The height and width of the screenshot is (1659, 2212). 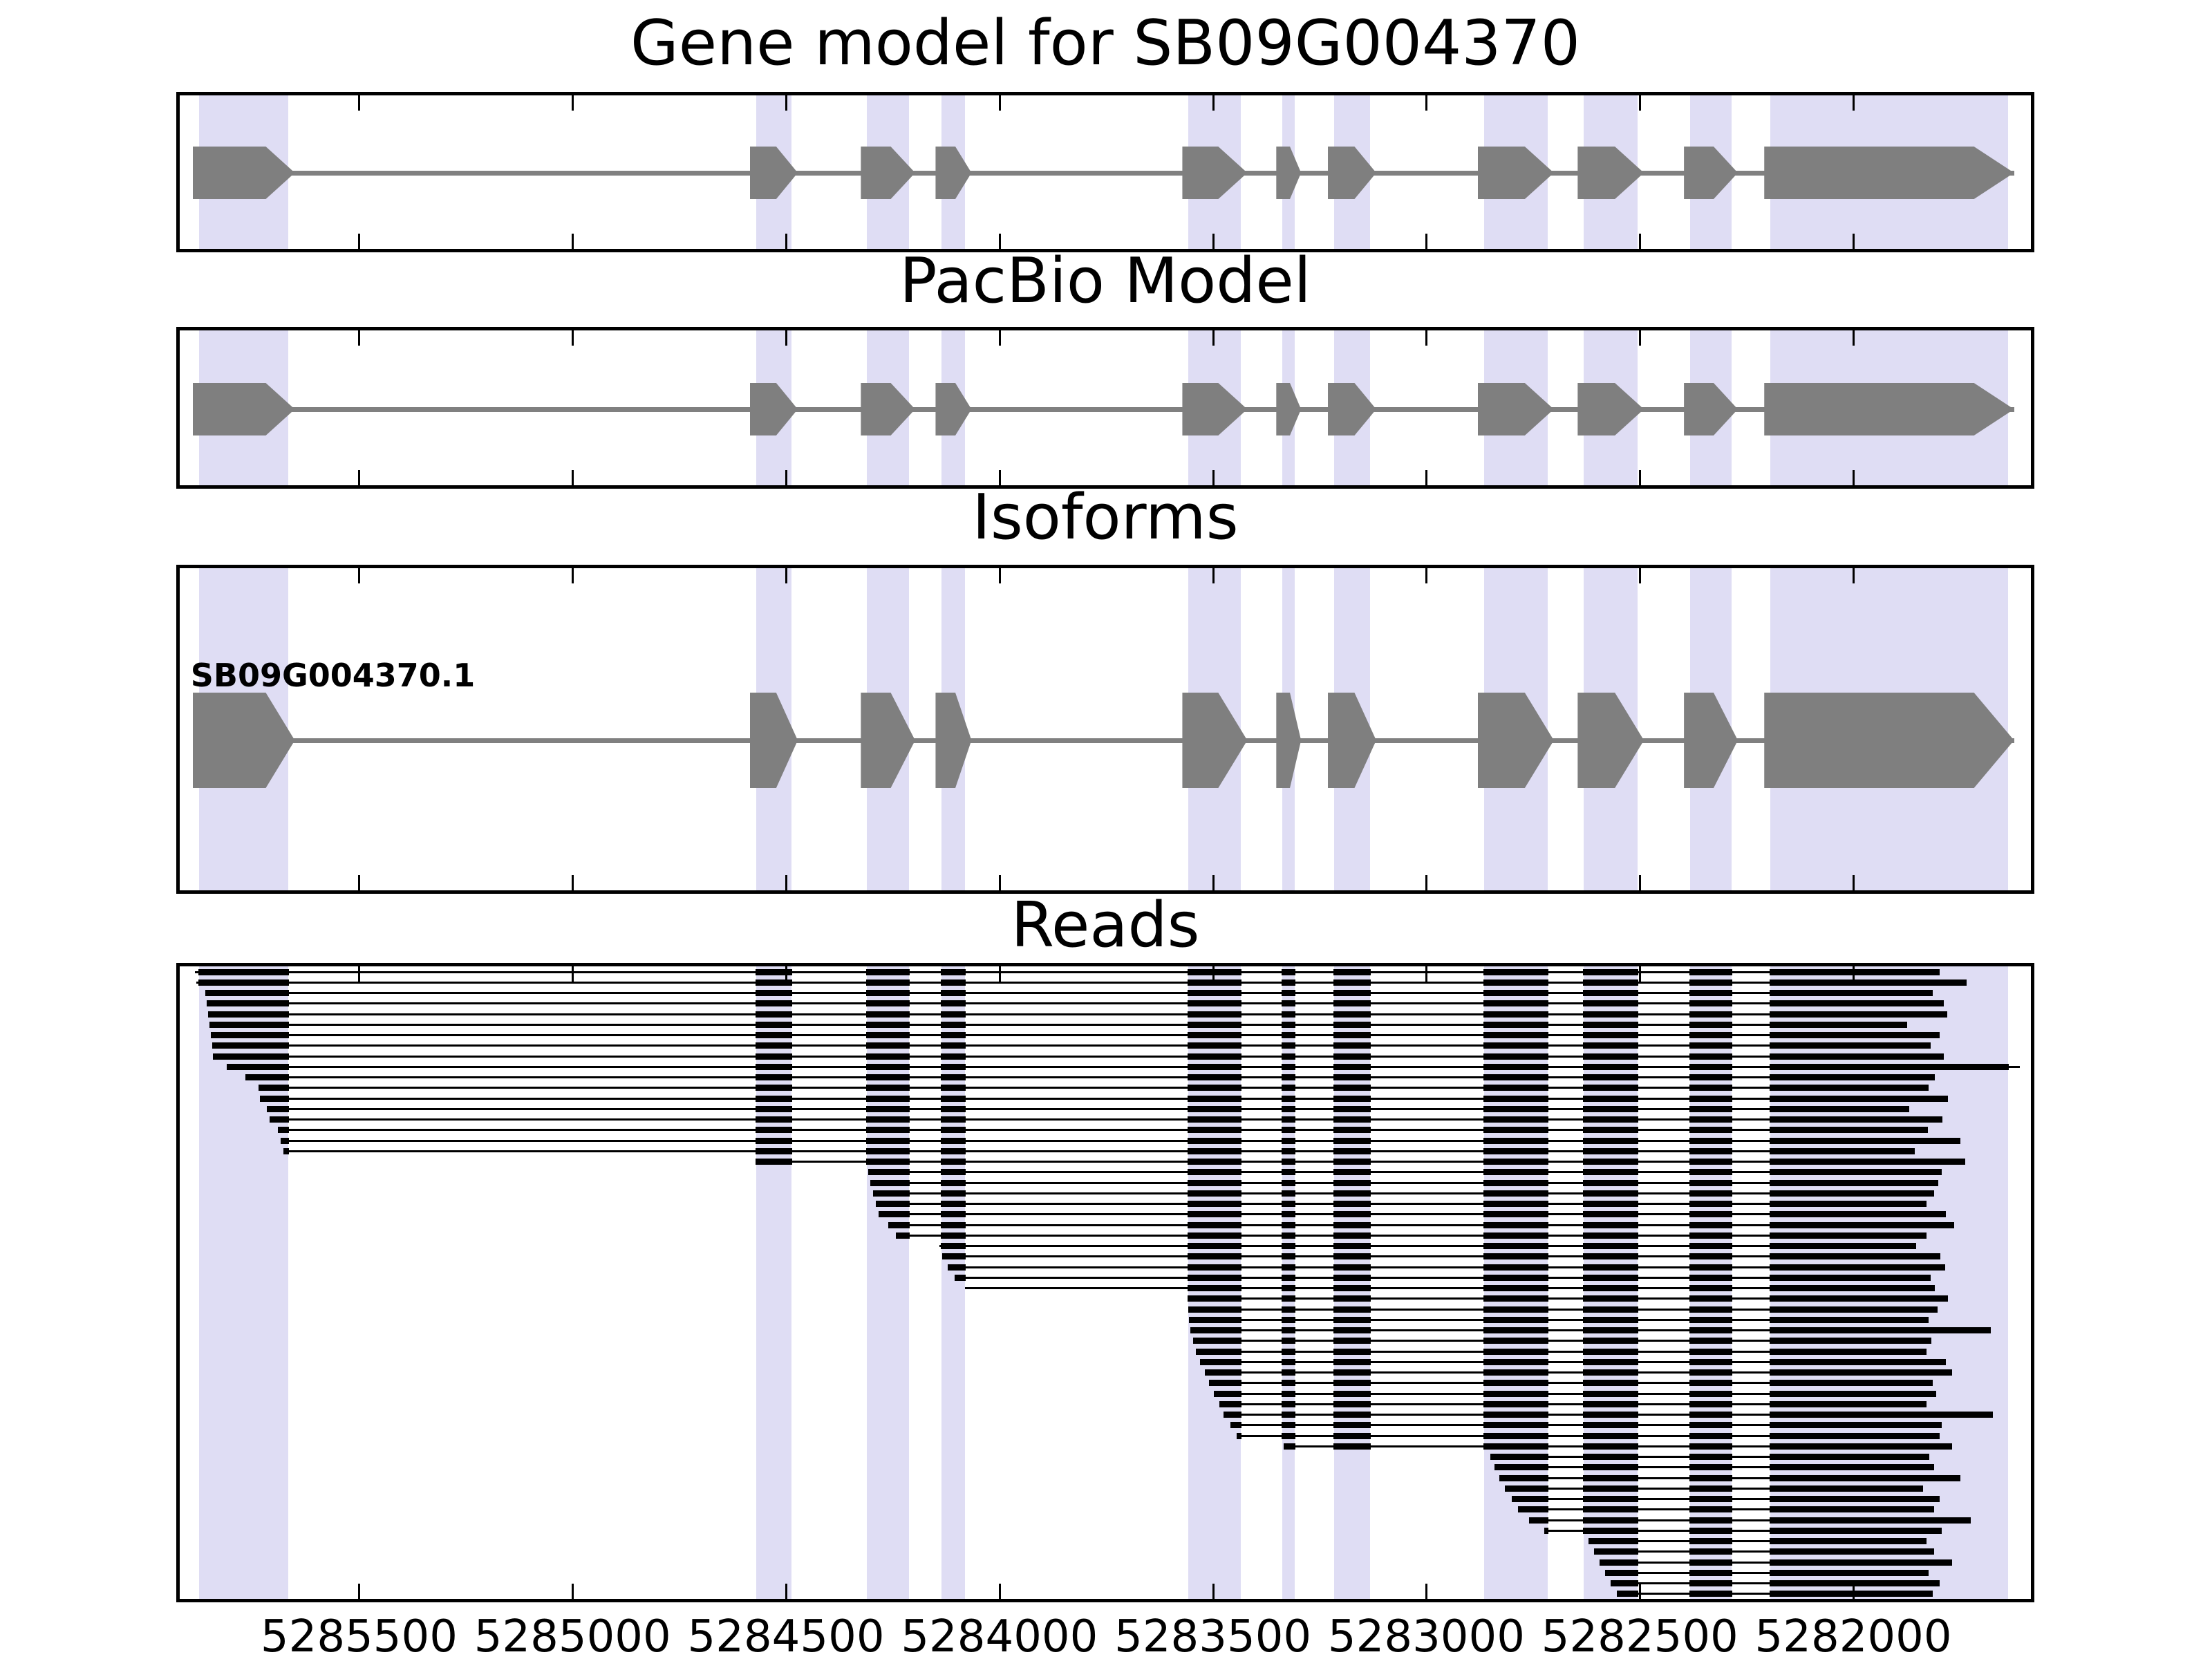 What do you see at coordinates (1106, 740) in the screenshot?
I see `intron-line` at bounding box center [1106, 740].